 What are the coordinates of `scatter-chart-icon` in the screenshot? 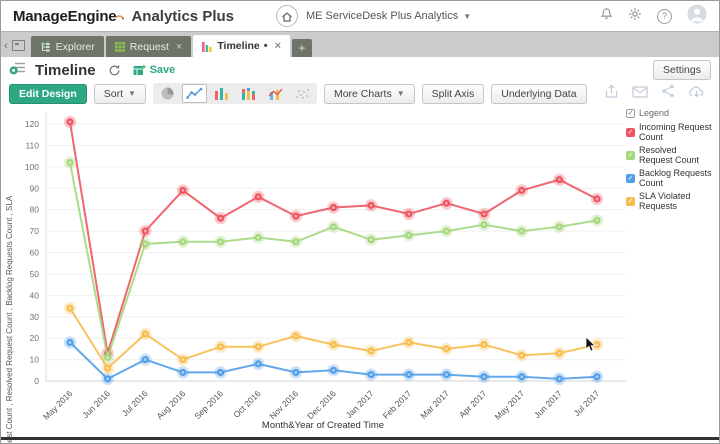 It's located at (302, 93).